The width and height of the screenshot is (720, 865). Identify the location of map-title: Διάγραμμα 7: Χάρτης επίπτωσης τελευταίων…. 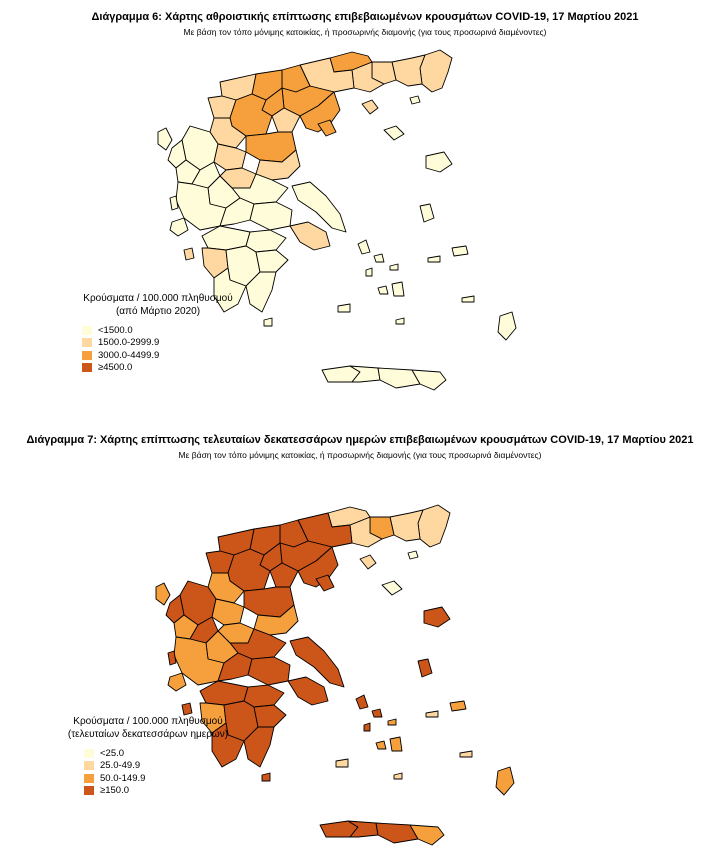
(360, 440).